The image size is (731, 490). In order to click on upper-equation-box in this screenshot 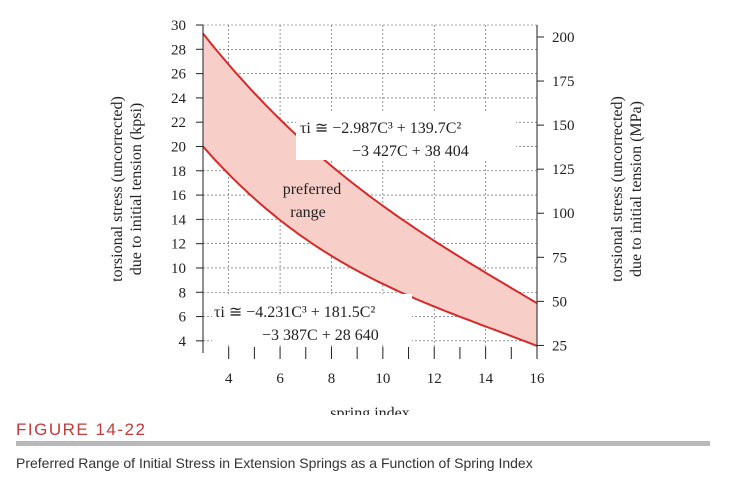, I will do `click(406, 136)`.